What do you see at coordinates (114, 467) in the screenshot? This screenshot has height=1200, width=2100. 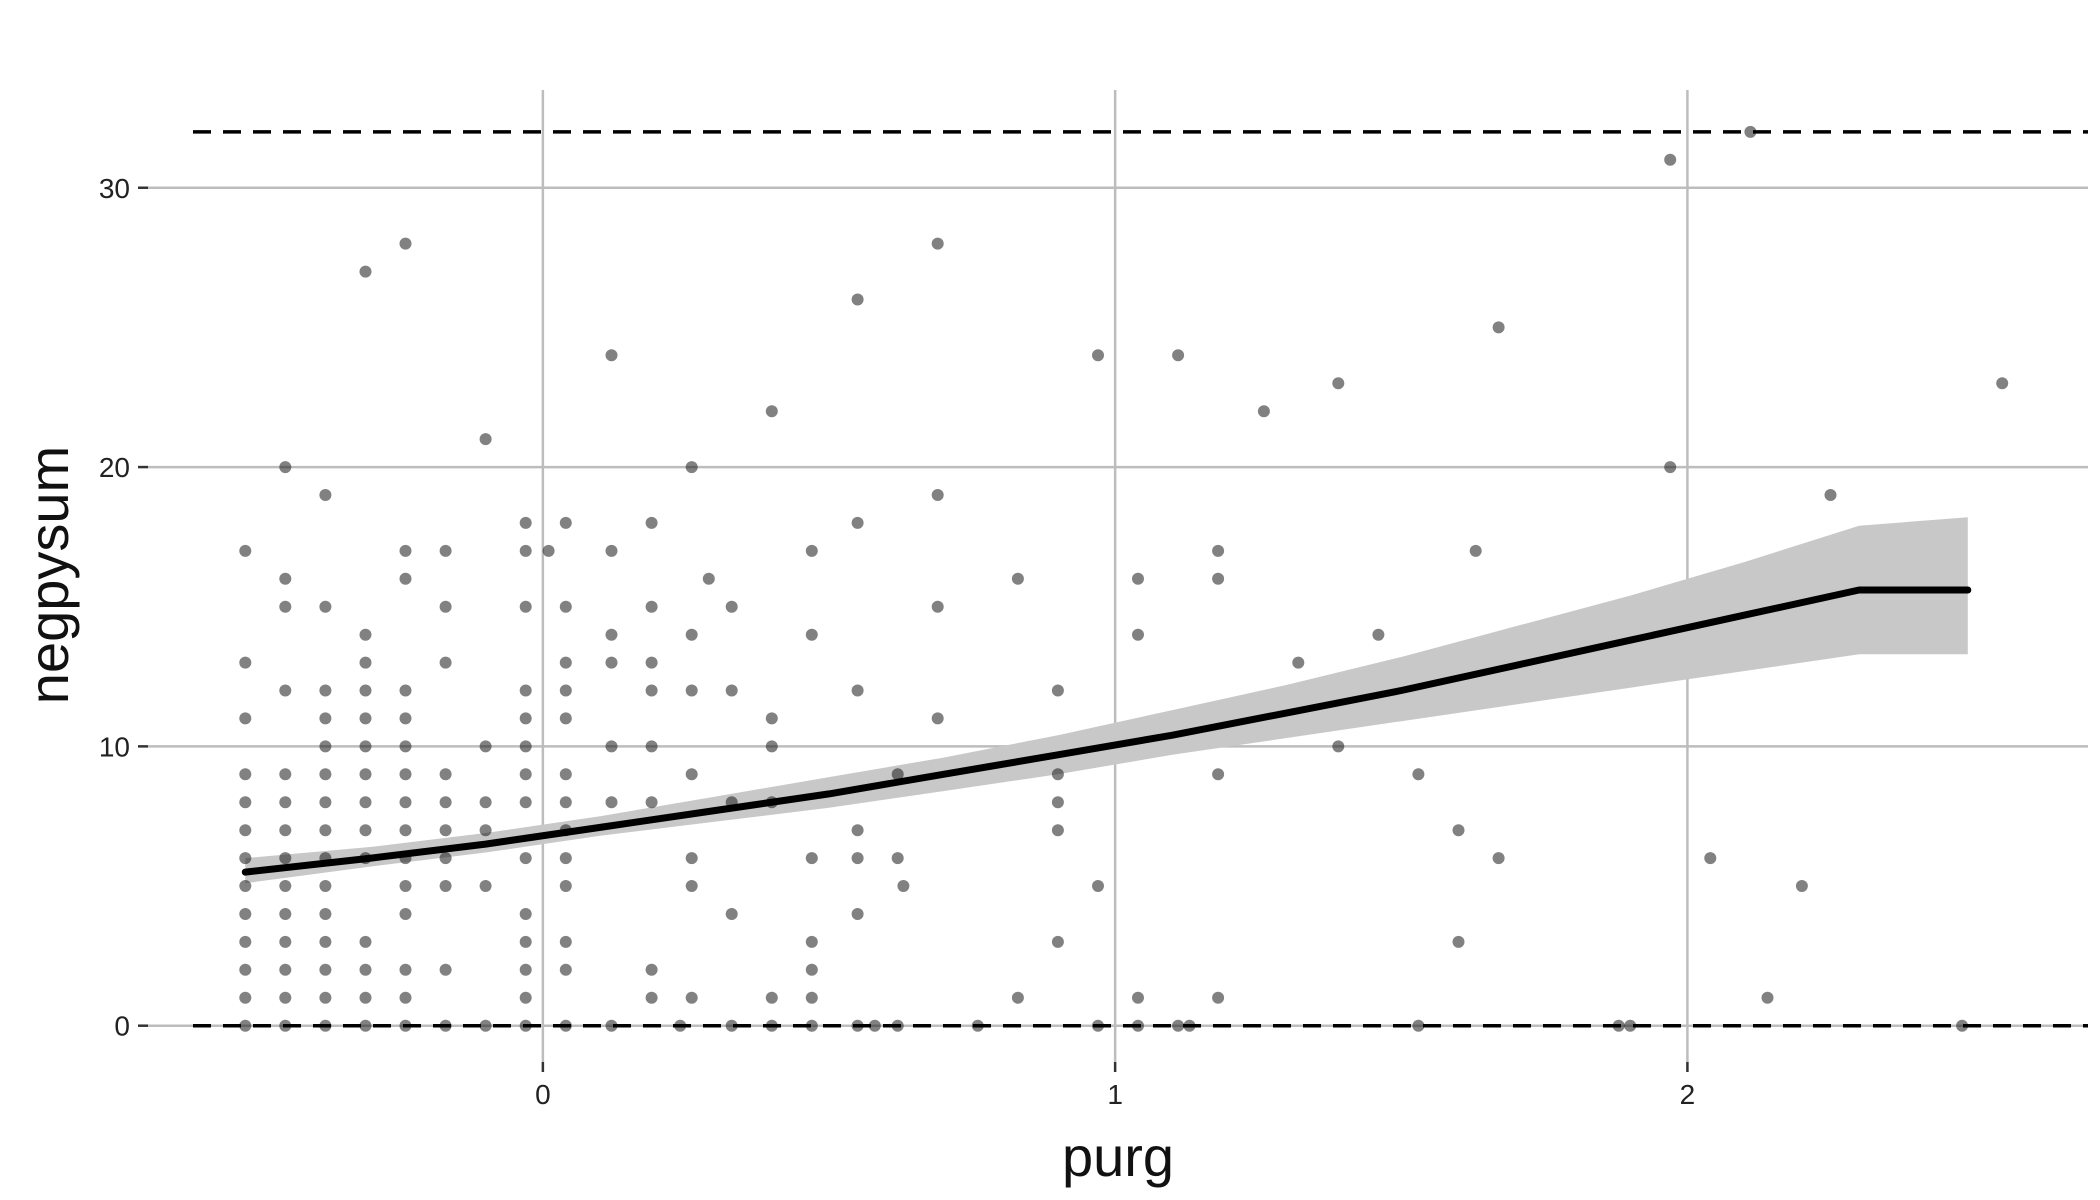 I see `y-tick-label: 20` at bounding box center [114, 467].